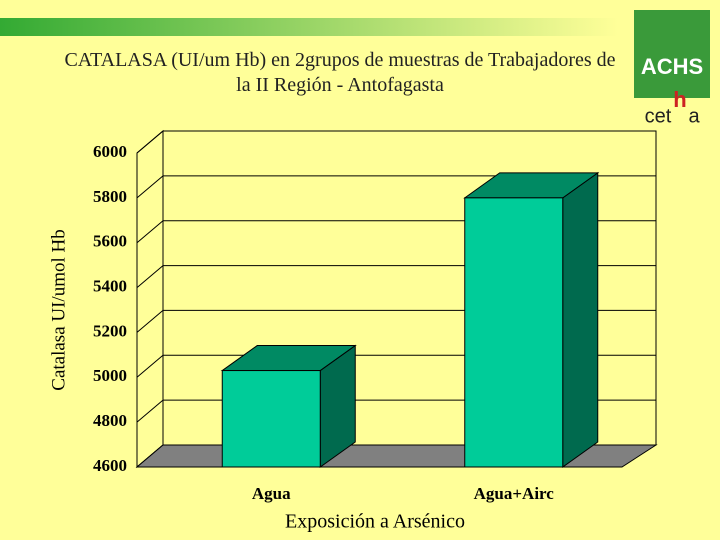 The width and height of the screenshot is (720, 540). What do you see at coordinates (110, 330) in the screenshot?
I see `y-tick-label: 5200` at bounding box center [110, 330].